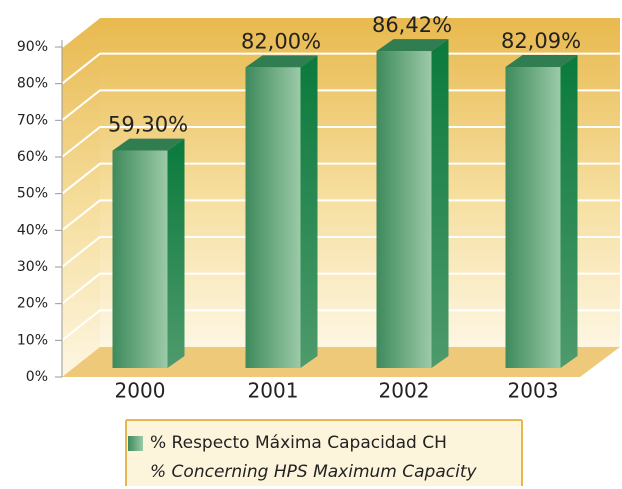  I want to click on value-label: 86,42%, so click(412, 25).